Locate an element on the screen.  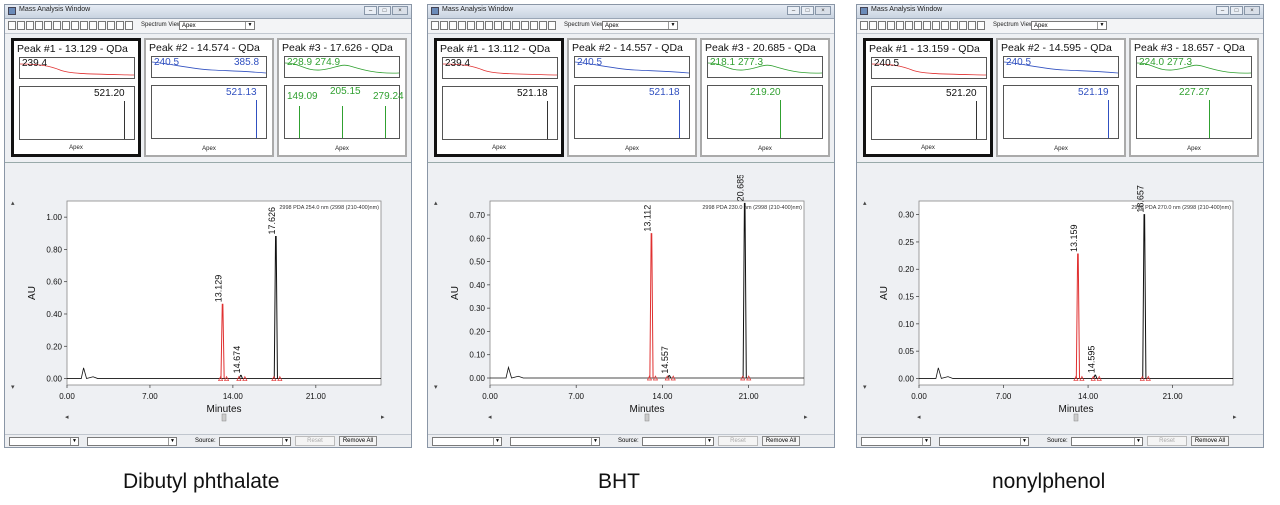
peak-panel-2: Peak #2 - 14.595 - QDa 240.5 521.19 Apex is located at coordinates (1061, 97).